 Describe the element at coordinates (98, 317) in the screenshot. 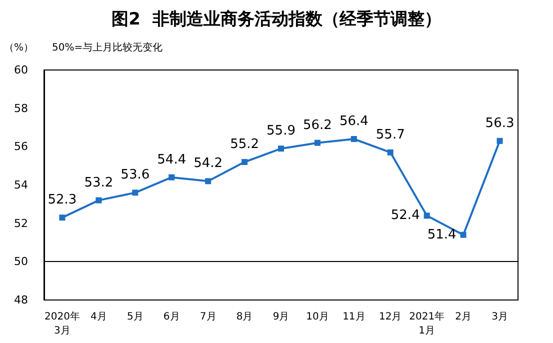

I see `x-tick-label: 4月` at that location.